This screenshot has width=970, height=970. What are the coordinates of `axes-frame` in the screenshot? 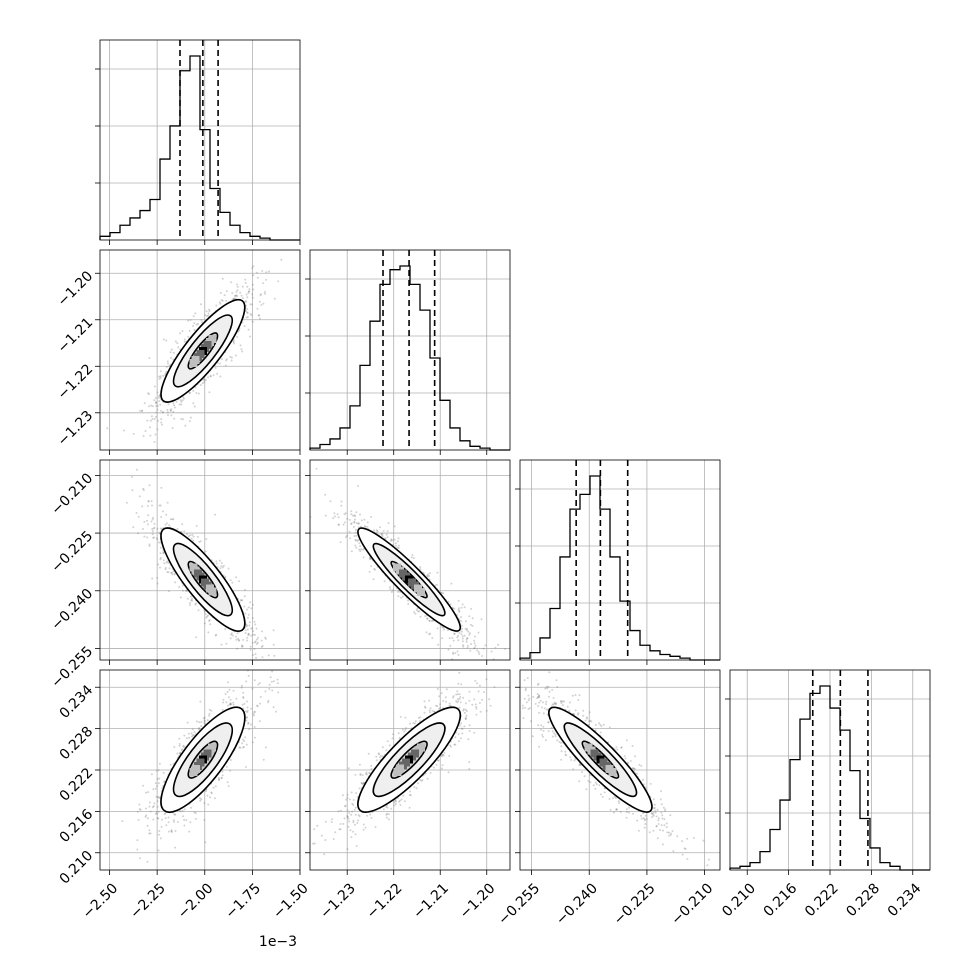 It's located at (620, 560).